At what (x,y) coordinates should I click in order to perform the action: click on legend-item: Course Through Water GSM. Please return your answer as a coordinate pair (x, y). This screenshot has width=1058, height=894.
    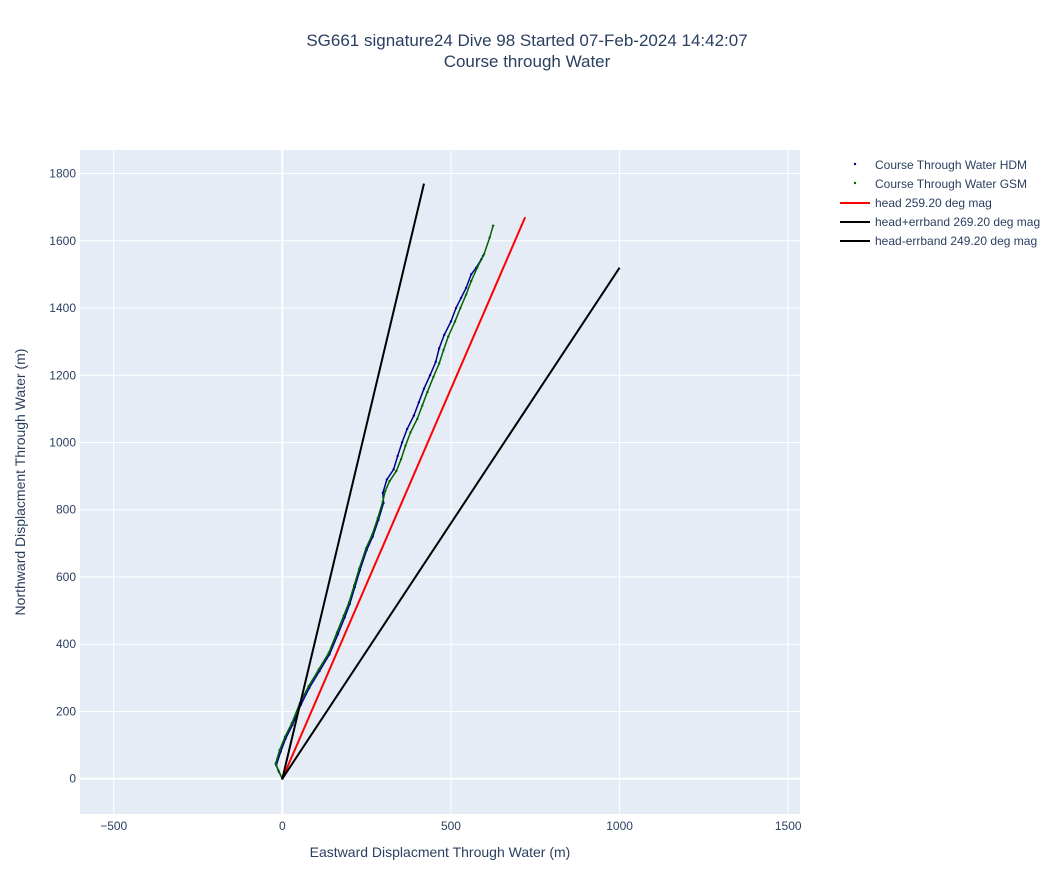
    Looking at the image, I should click on (940, 184).